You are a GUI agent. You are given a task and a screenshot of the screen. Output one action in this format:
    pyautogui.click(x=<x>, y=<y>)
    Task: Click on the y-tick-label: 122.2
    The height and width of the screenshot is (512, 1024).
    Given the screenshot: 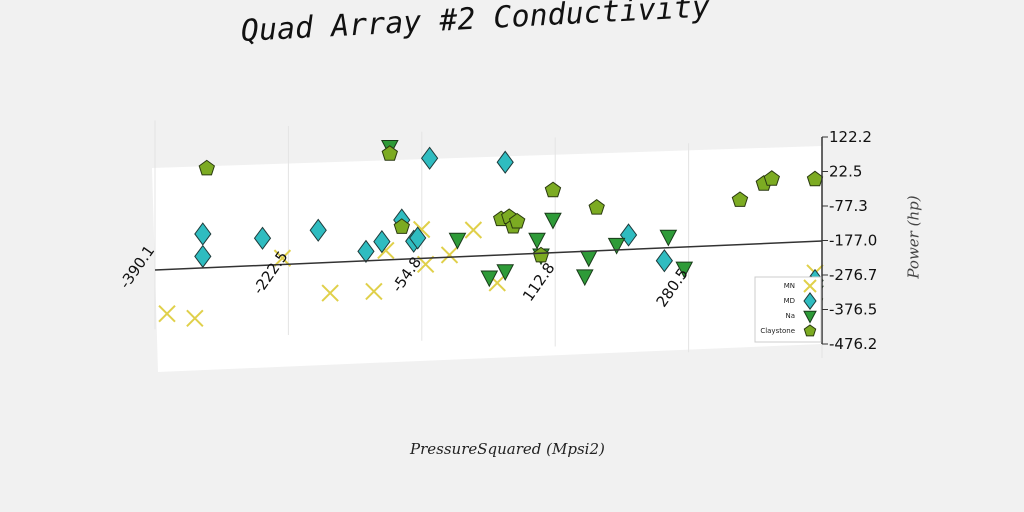 What is the action you would take?
    pyautogui.click(x=850, y=137)
    